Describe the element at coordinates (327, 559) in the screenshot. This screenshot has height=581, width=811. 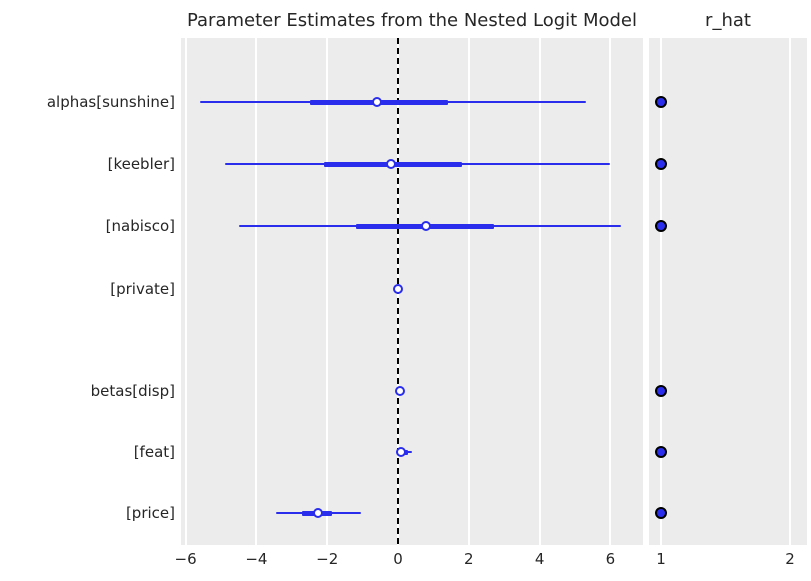
I see `x-tick-label: −2` at that location.